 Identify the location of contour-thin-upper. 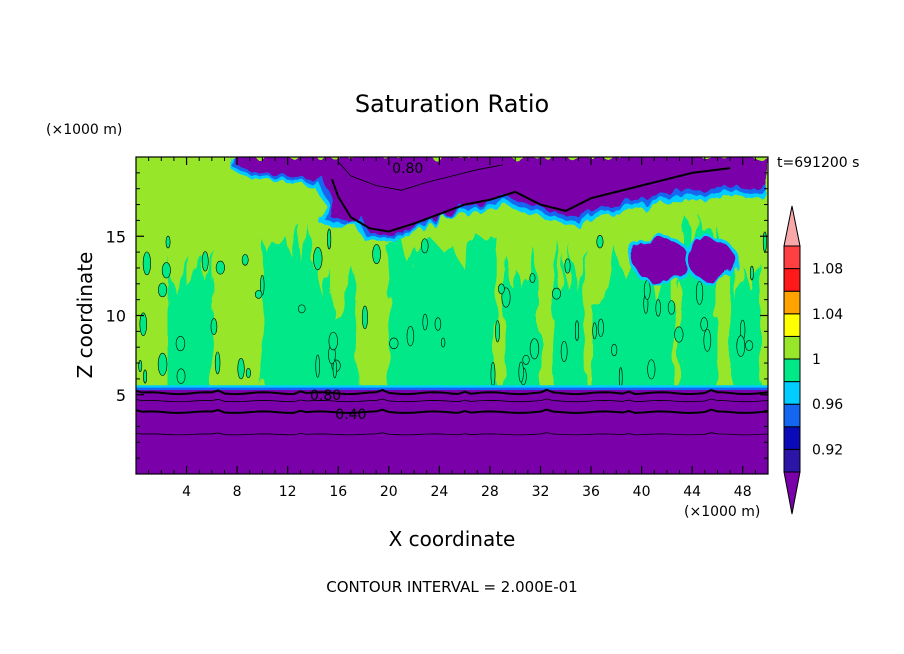
(420, 176).